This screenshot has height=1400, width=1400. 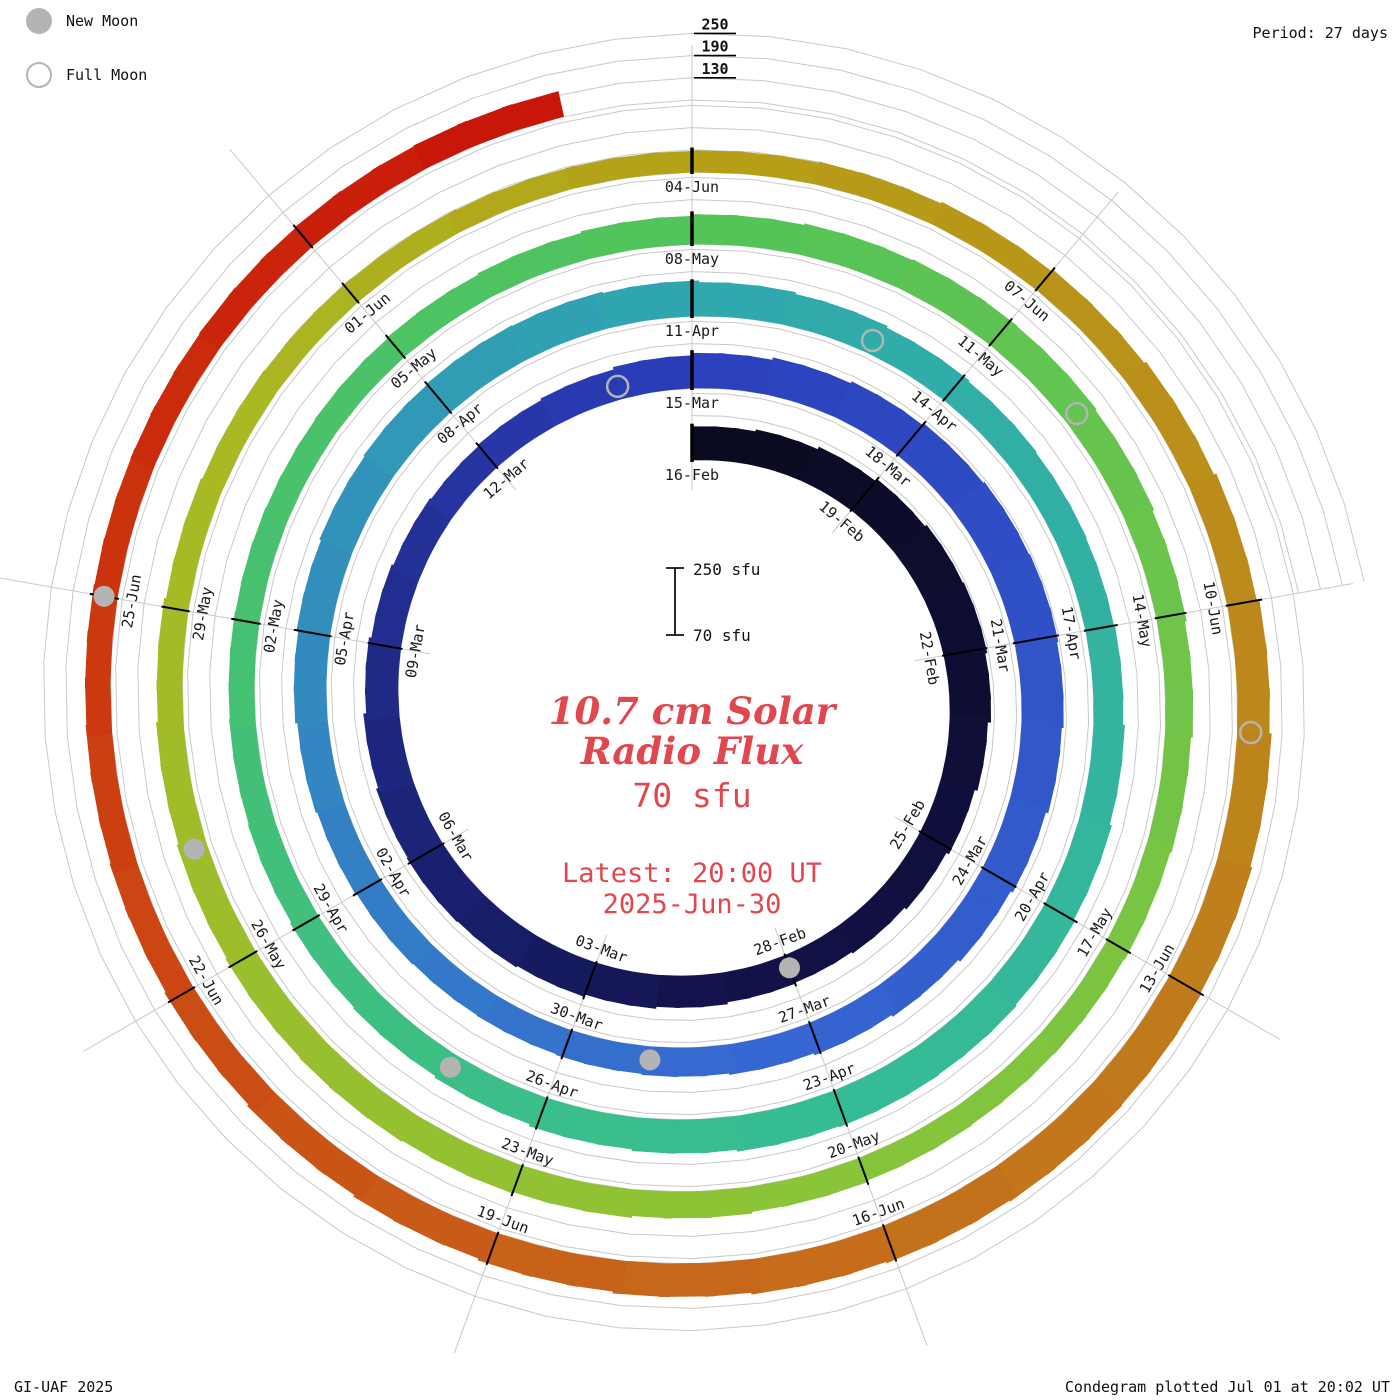 What do you see at coordinates (692, 331) in the screenshot?
I see `date-label: 11-Apr` at bounding box center [692, 331].